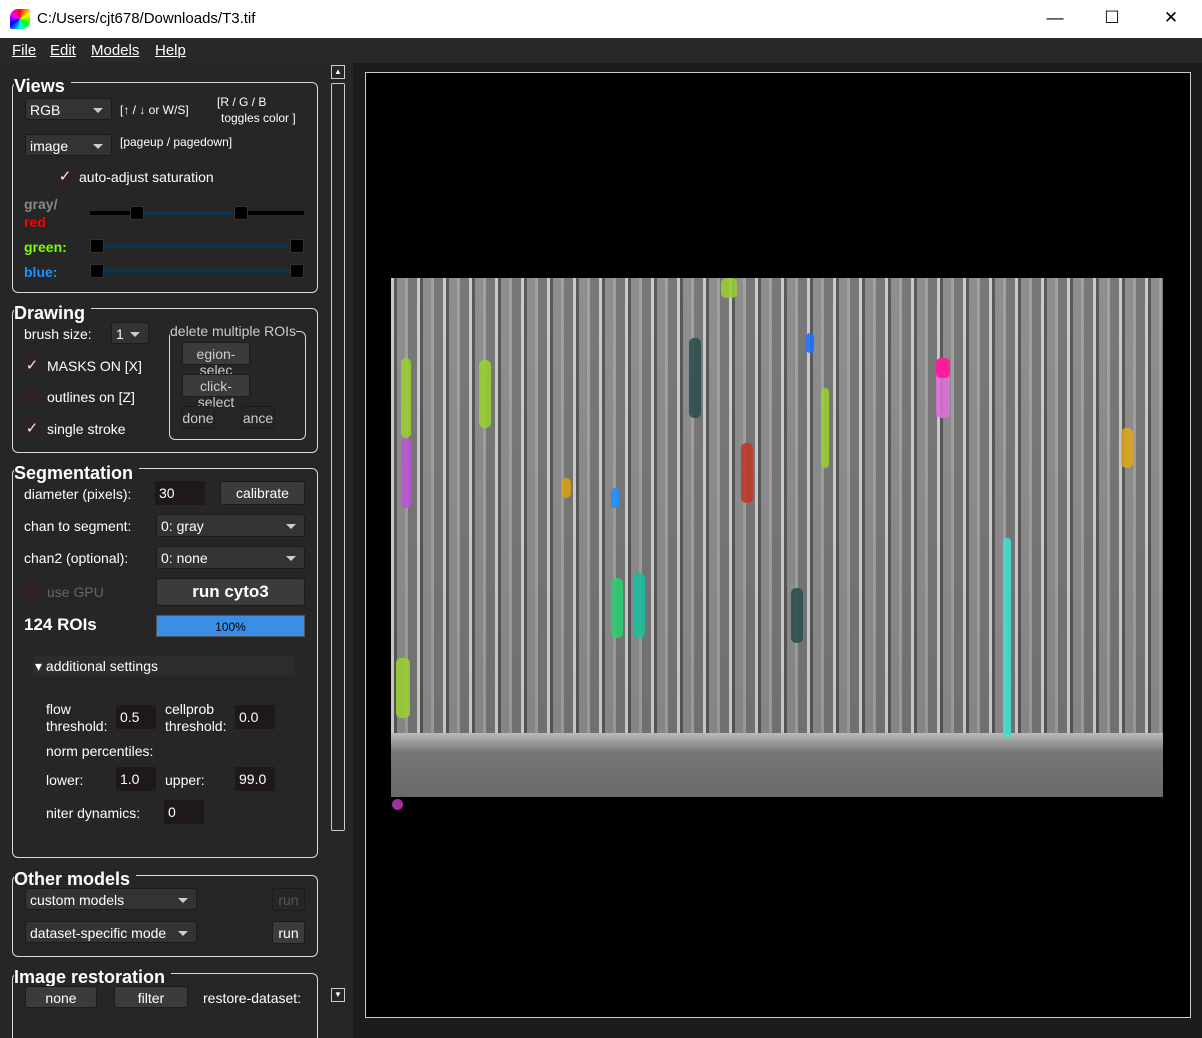 This screenshot has height=1038, width=1202. Describe the element at coordinates (151, 997) in the screenshot. I see `restore-filter-button: filter` at that location.